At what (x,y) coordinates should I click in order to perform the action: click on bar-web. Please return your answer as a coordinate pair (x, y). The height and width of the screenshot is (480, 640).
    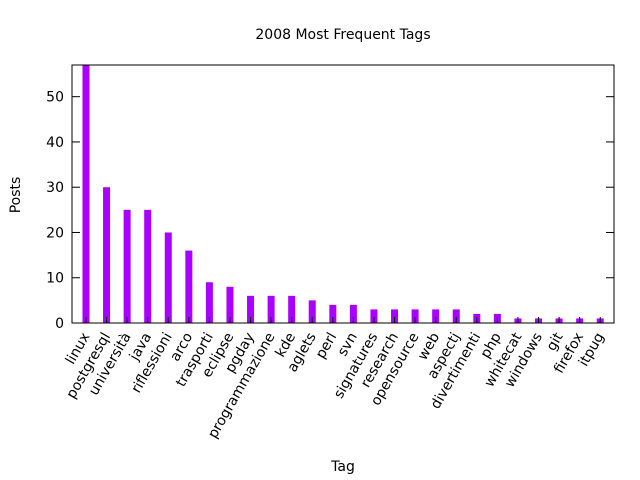
    Looking at the image, I should click on (436, 316).